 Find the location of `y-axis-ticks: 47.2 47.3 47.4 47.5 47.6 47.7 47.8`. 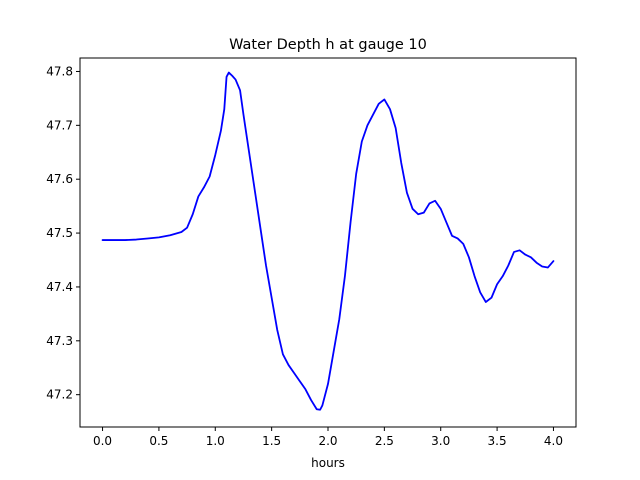

y-axis-ticks: 47.2 47.3 47.4 47.5 47.6 47.7 47.8 is located at coordinates (63, 233).